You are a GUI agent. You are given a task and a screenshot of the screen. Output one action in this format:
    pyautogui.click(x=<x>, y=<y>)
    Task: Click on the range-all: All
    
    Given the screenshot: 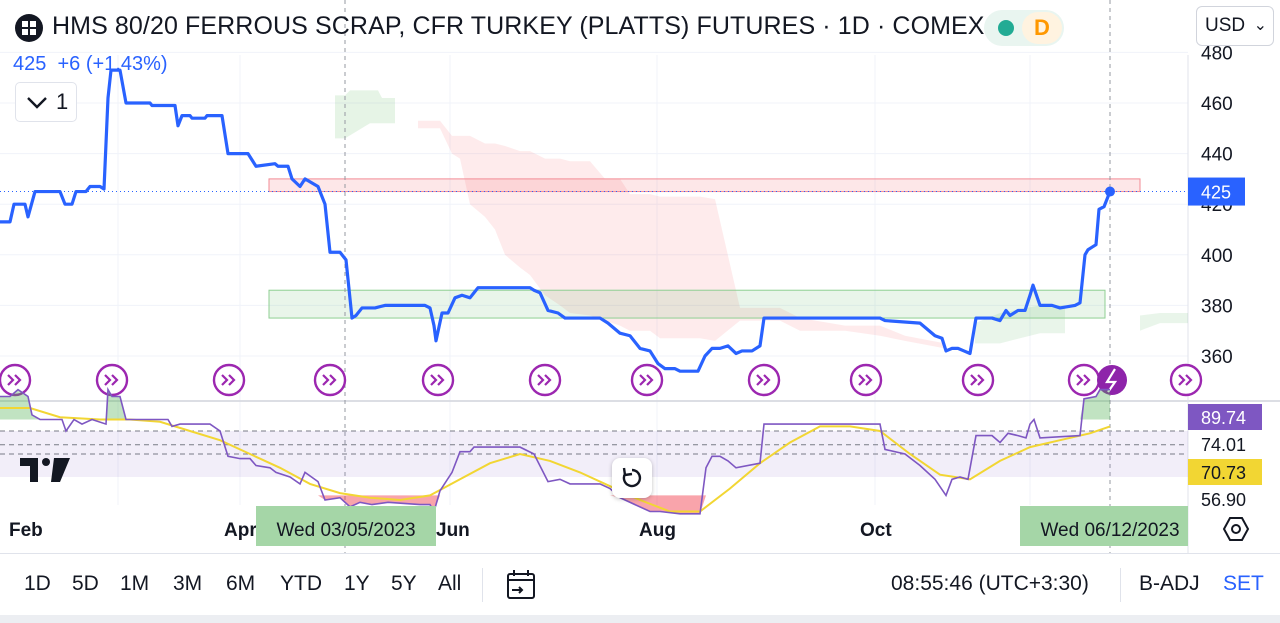 What is the action you would take?
    pyautogui.click(x=450, y=583)
    